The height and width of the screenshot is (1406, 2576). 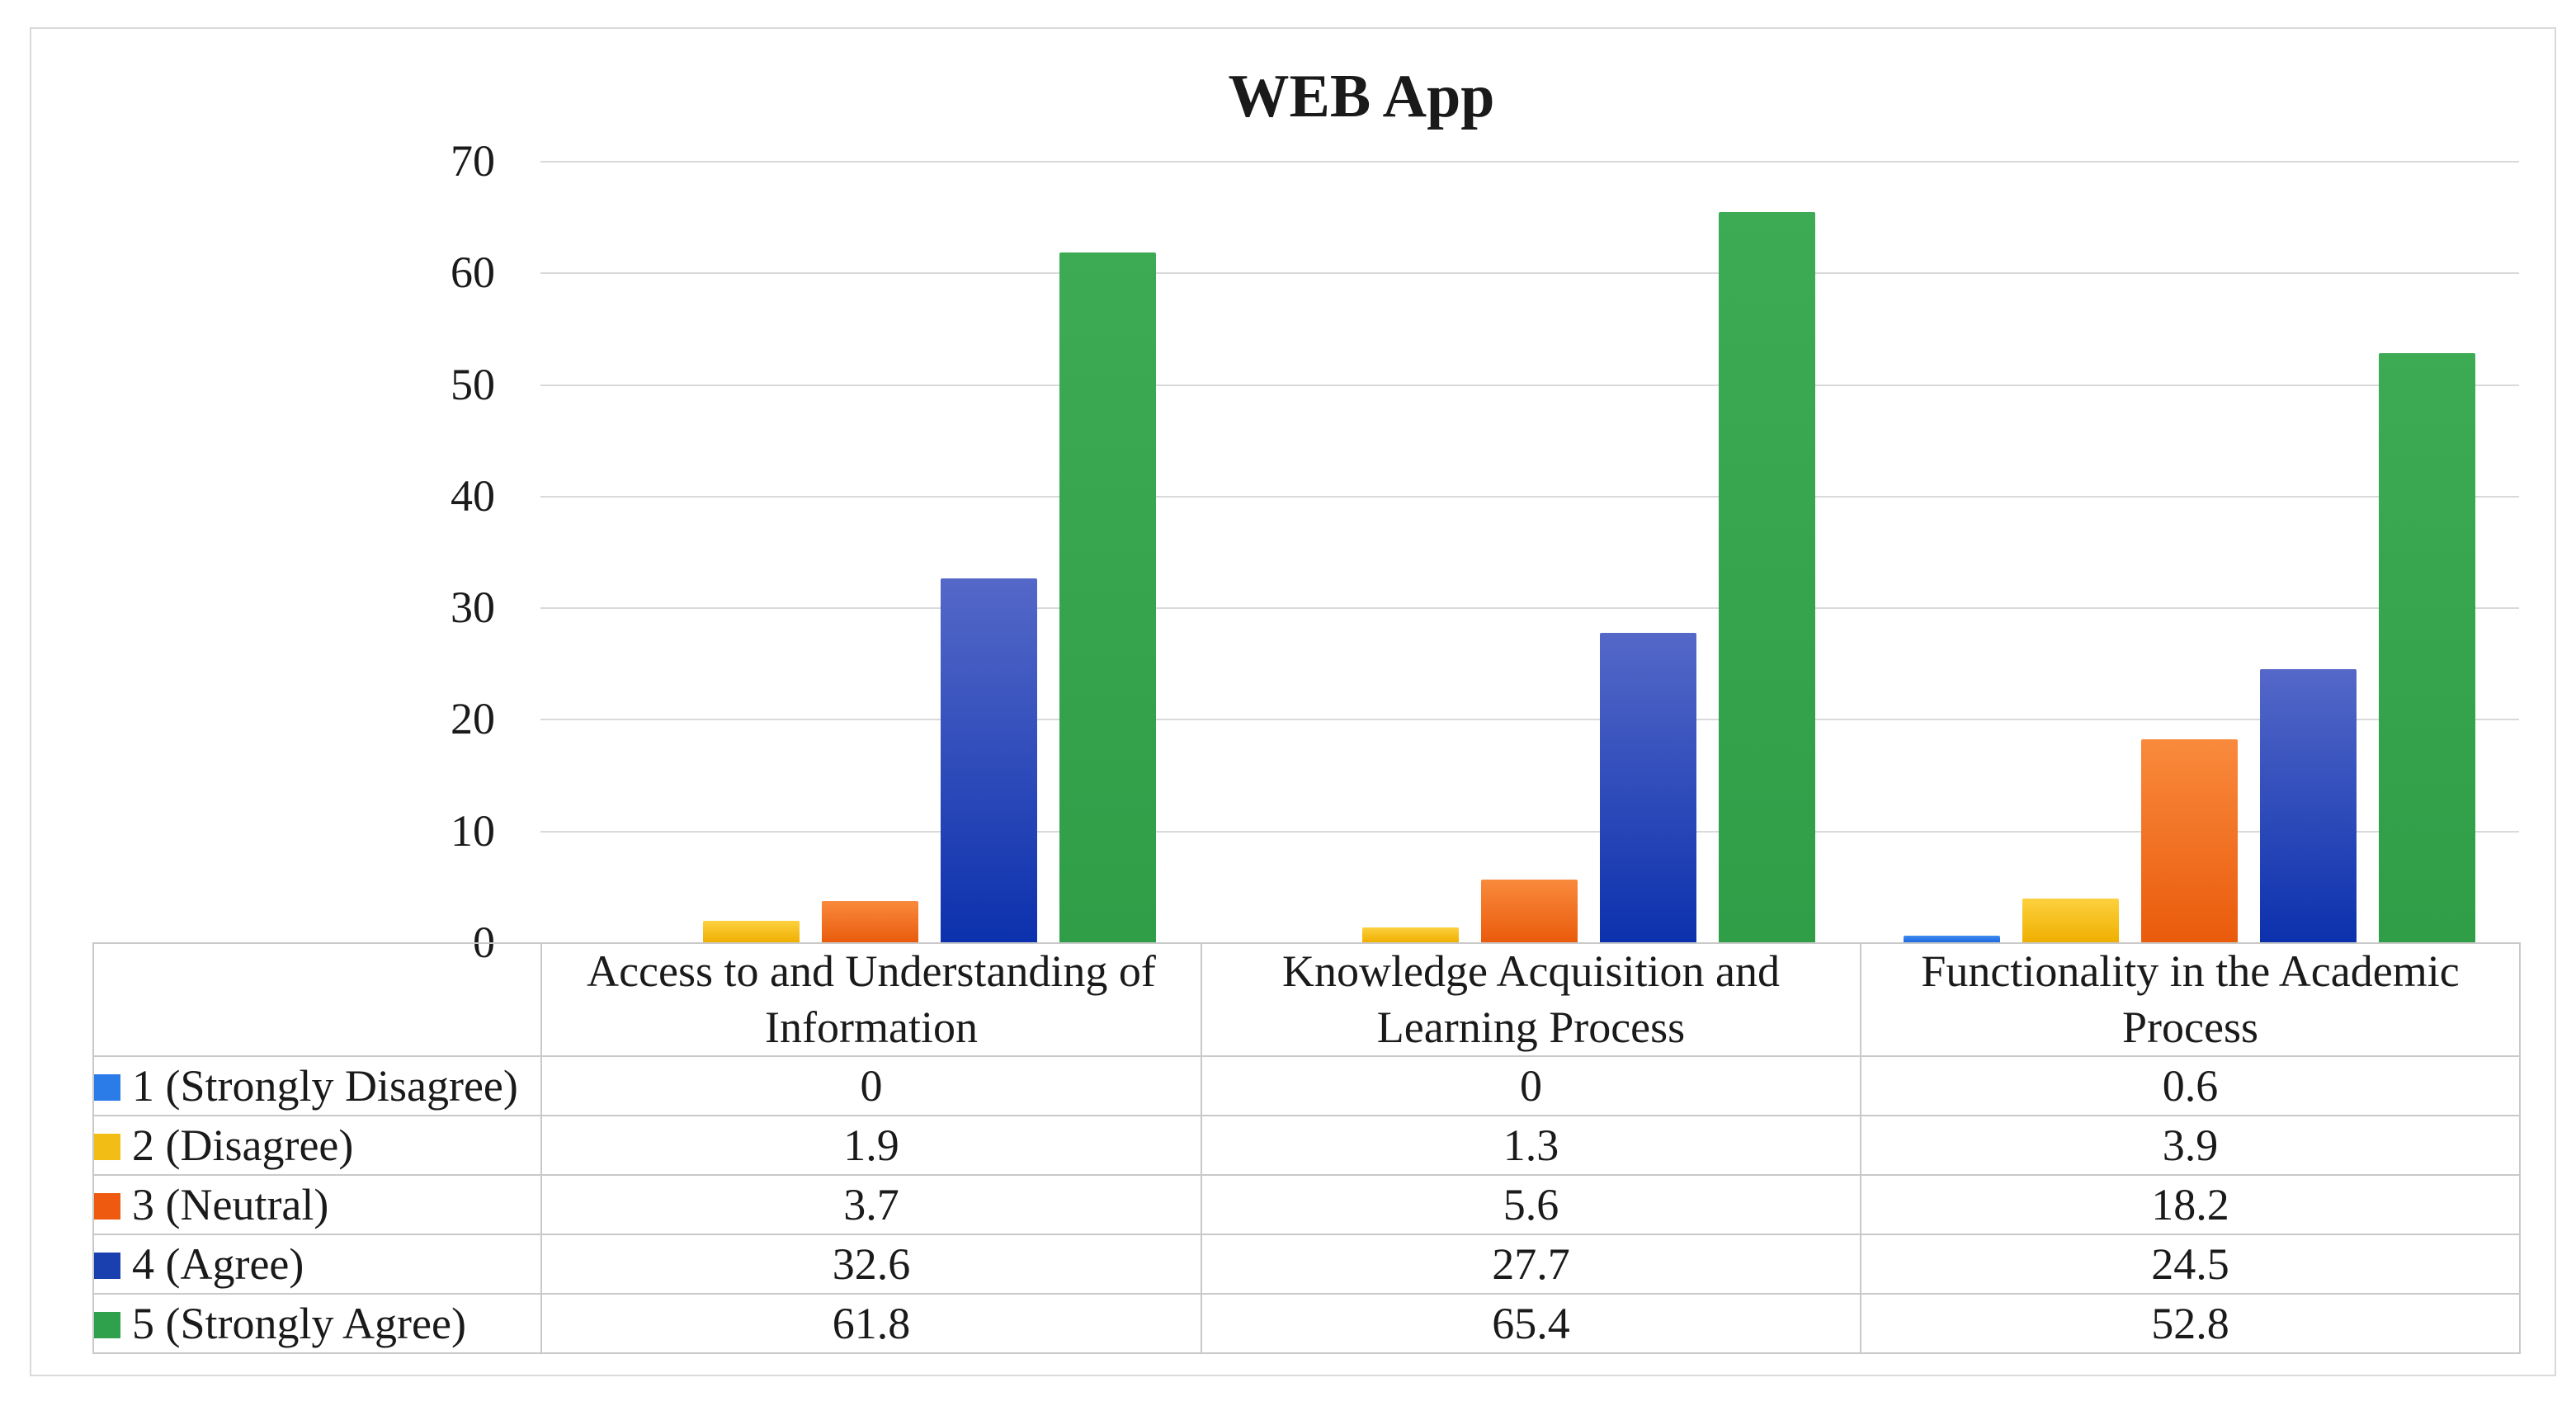 I want to click on table-row-series-1: 1 (Strongly Disagree) 0 0 0.6, so click(x=1306, y=1085).